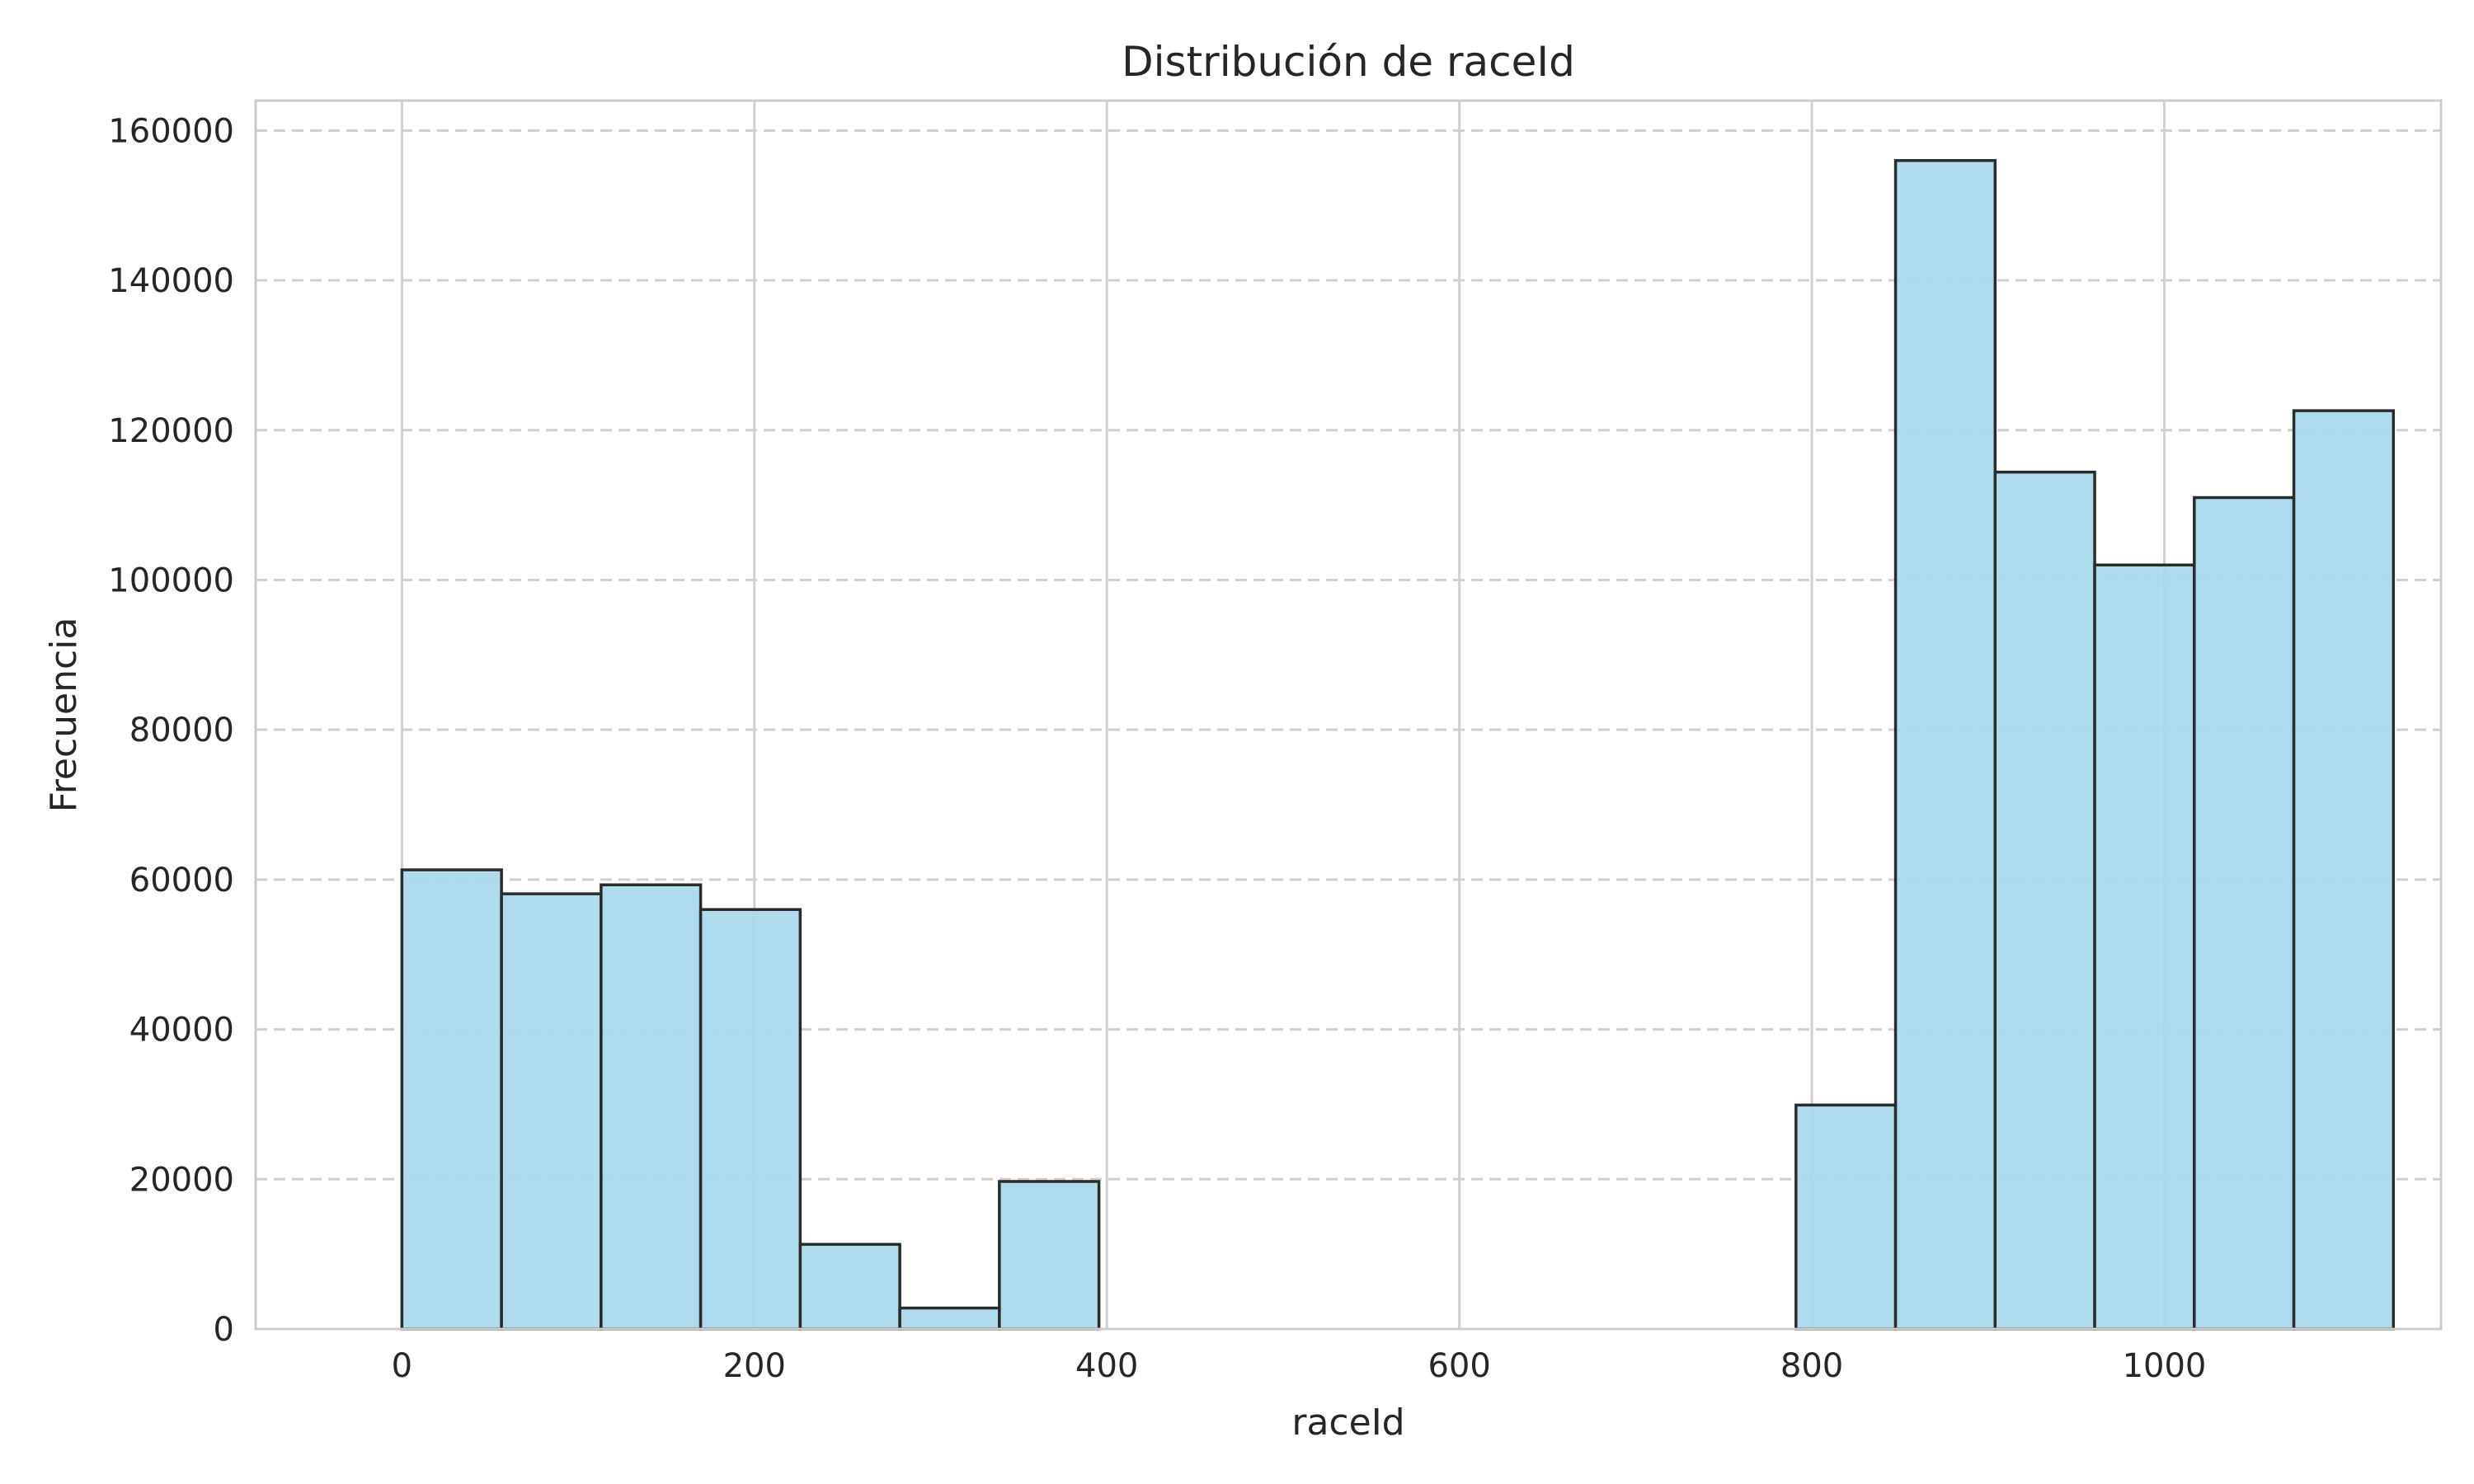  I want to click on x-tick-label: 600, so click(1458, 1366).